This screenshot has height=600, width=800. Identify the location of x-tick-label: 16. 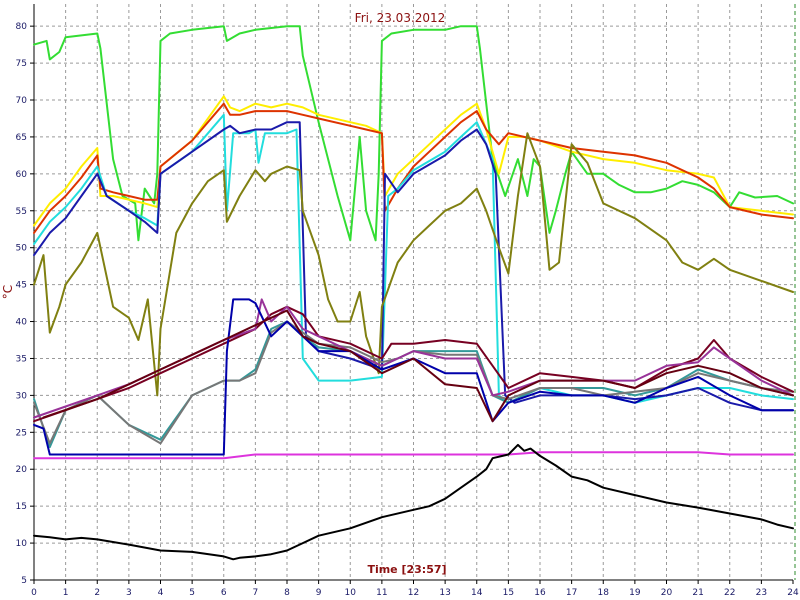
(540, 593).